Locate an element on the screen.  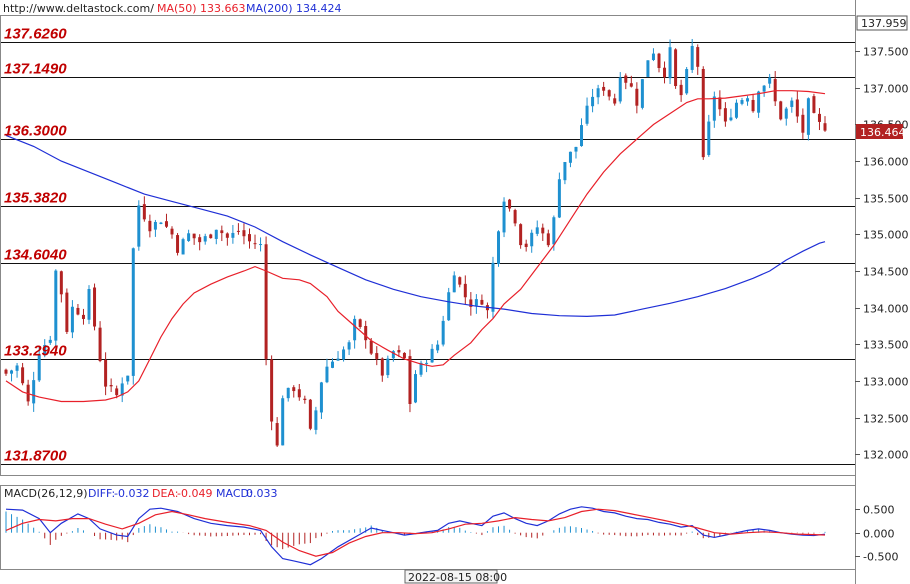
macd-dea-line is located at coordinates (415, 532).